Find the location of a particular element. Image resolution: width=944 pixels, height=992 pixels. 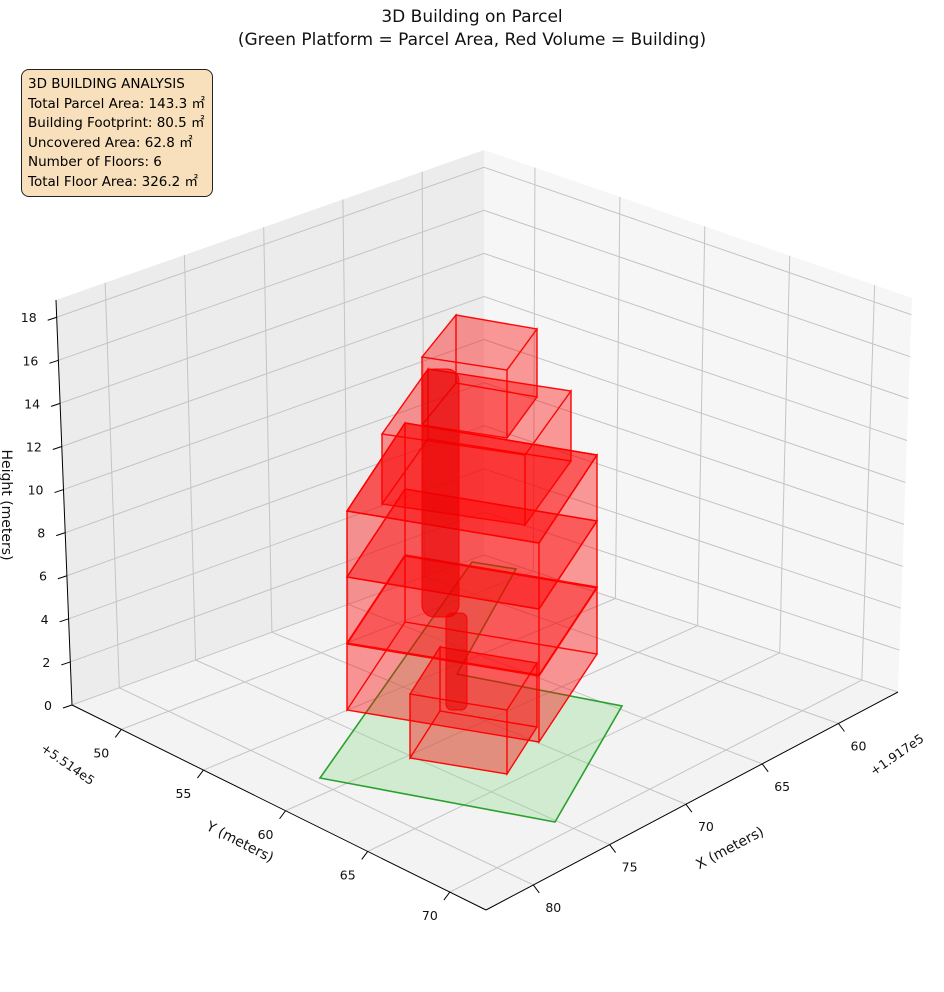

info-floors: Number of Floors: 6 is located at coordinates (95, 162).